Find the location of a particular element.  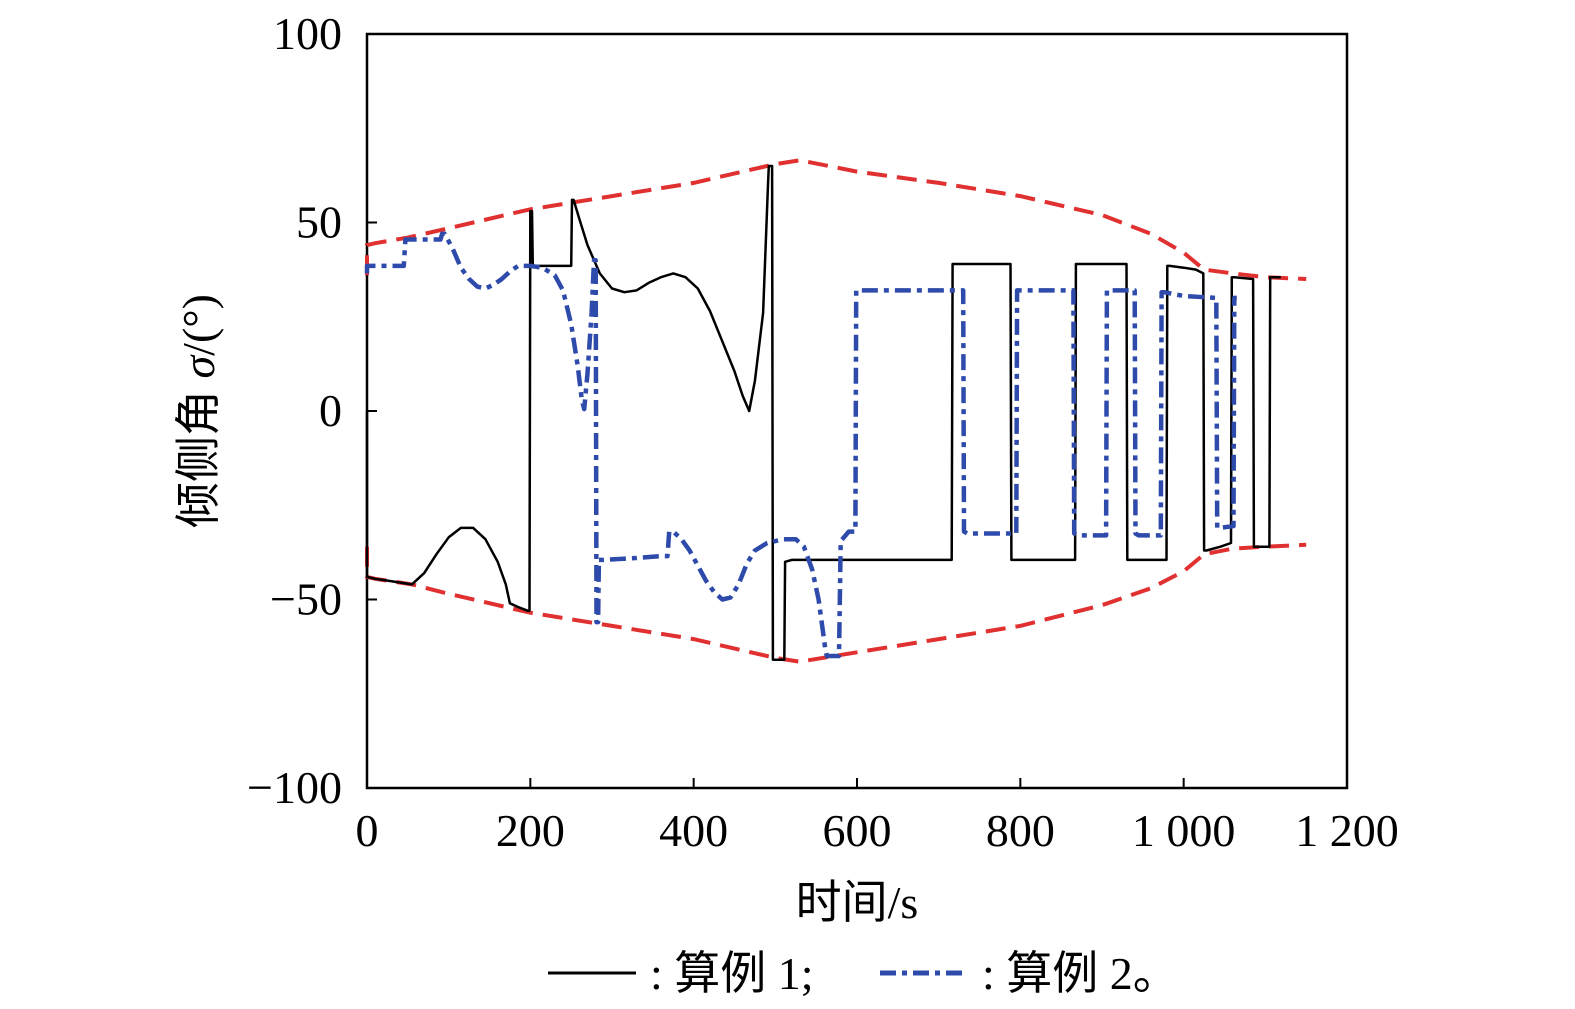

x-axis-ticks: 0 200 400 600 800 1 000 1 200 is located at coordinates (877, 817).